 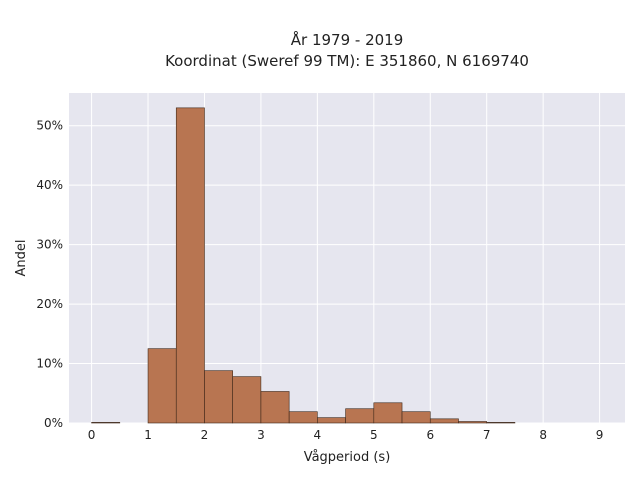 What do you see at coordinates (49, 274) in the screenshot?
I see `y-tick-labels: 0% 10% 20% 30% 40% 50%` at bounding box center [49, 274].